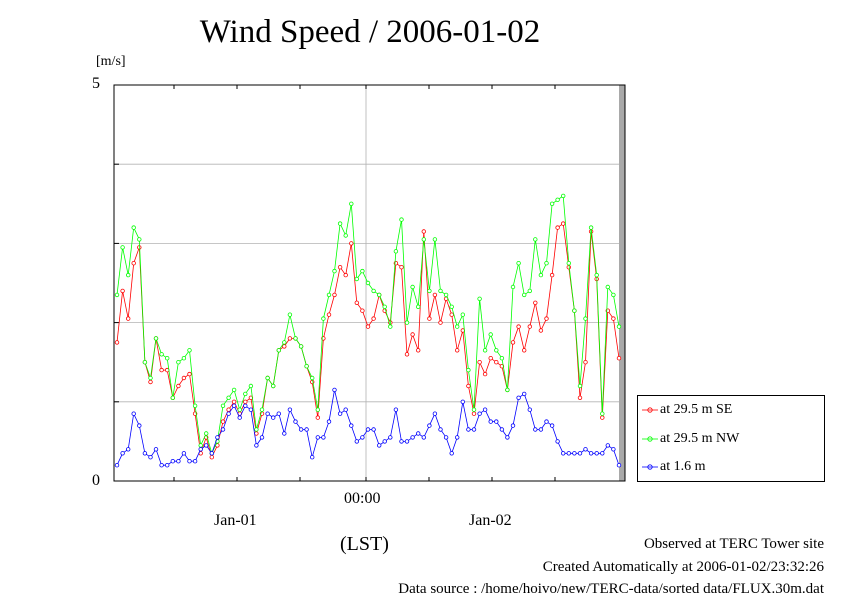 The height and width of the screenshot is (598, 842). What do you see at coordinates (683, 466) in the screenshot?
I see `legend-label-1-6m: at 1.6 m` at bounding box center [683, 466].